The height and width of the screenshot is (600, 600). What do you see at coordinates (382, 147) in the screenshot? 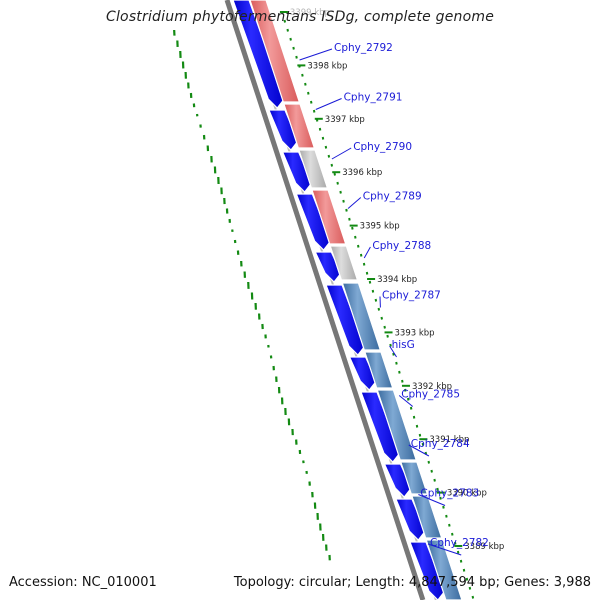
I see `gene-label: Cphy_2790` at bounding box center [382, 147].